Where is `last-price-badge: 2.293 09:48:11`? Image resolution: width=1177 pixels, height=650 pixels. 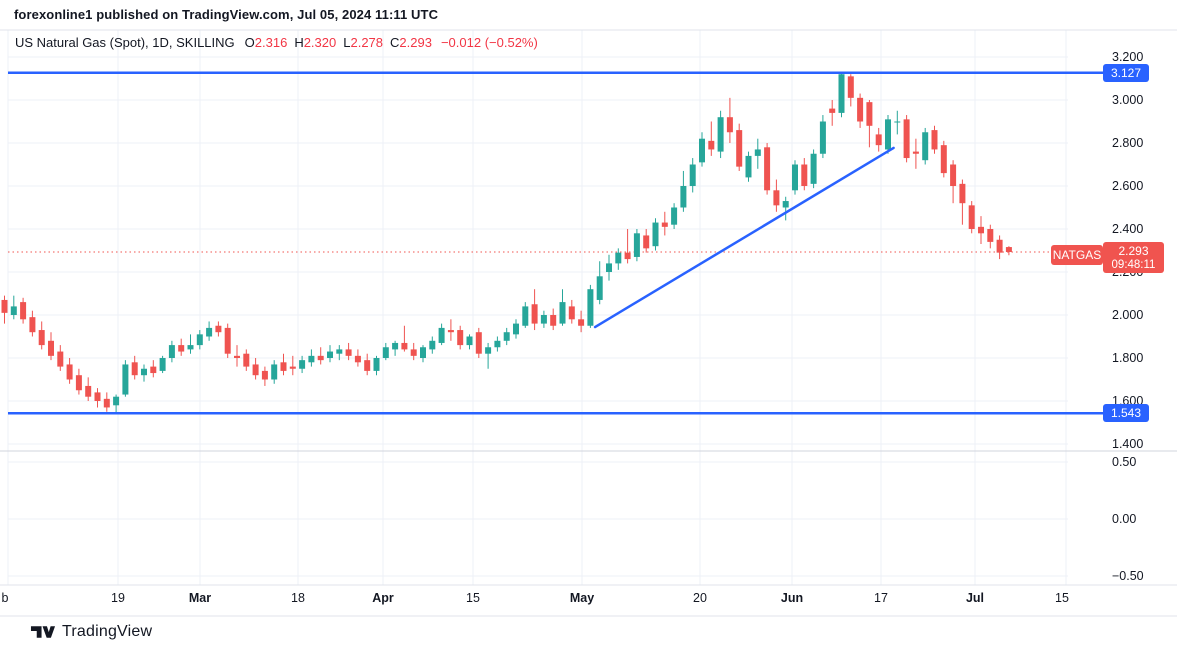
last-price-badge: 2.293 09:48:11 is located at coordinates (1133, 257).